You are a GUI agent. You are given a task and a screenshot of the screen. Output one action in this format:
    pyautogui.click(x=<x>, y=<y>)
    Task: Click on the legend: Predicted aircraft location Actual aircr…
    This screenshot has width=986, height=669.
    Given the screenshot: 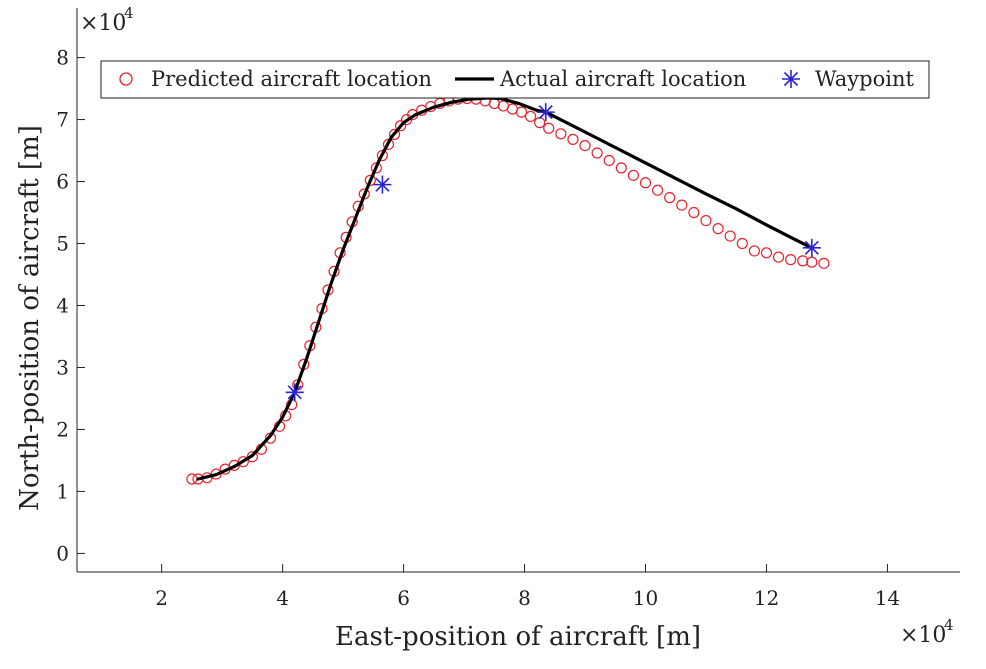 What is the action you would take?
    pyautogui.click(x=515, y=79)
    